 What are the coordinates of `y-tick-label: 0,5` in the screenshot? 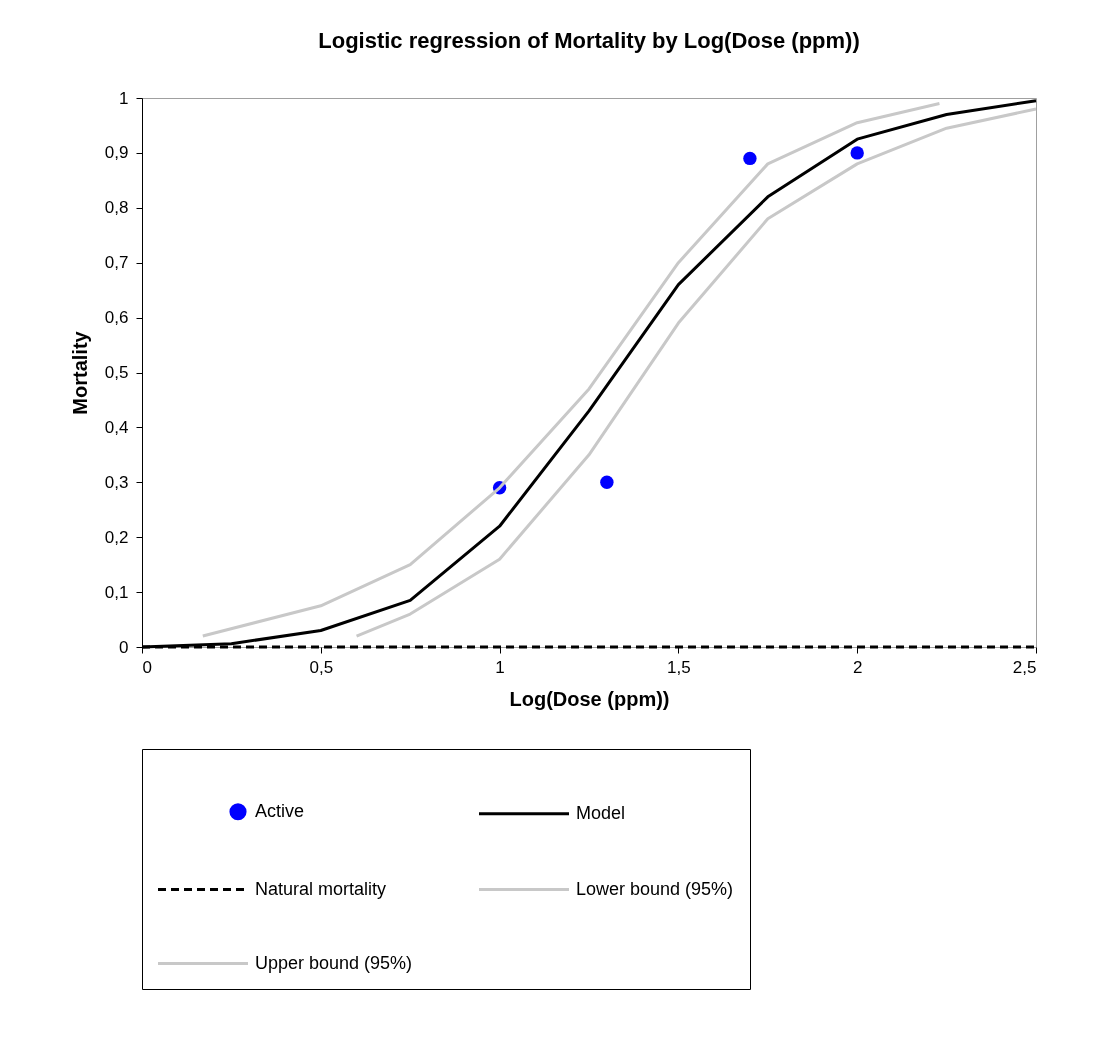 It's located at (116, 372).